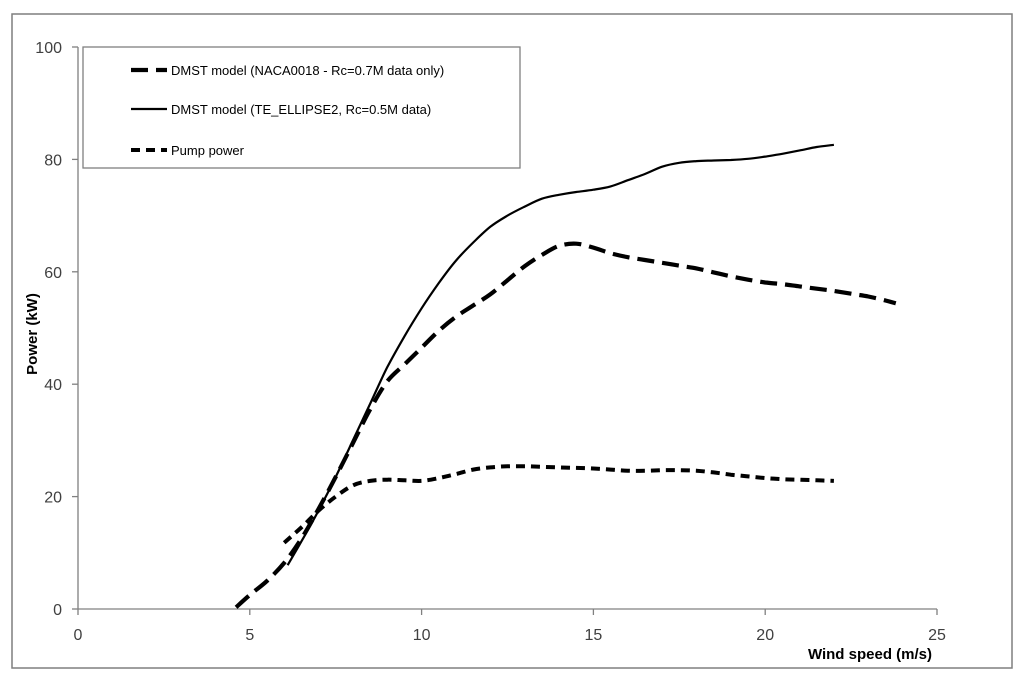  I want to click on y-tick-label: 0, so click(57, 610).